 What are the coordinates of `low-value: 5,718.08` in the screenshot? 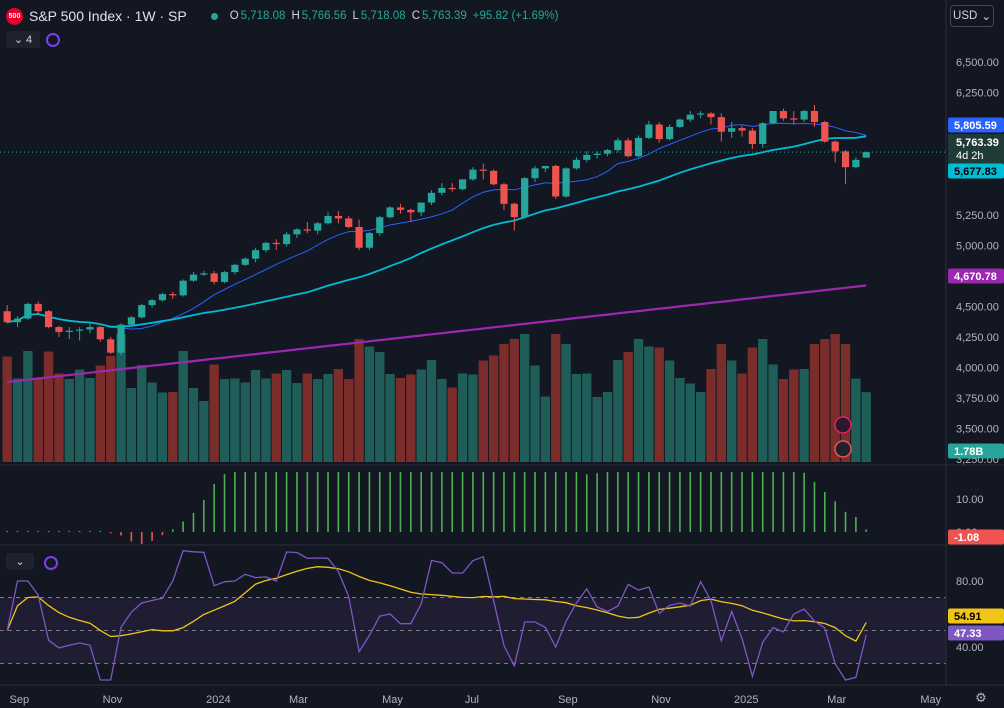 It's located at (383, 16).